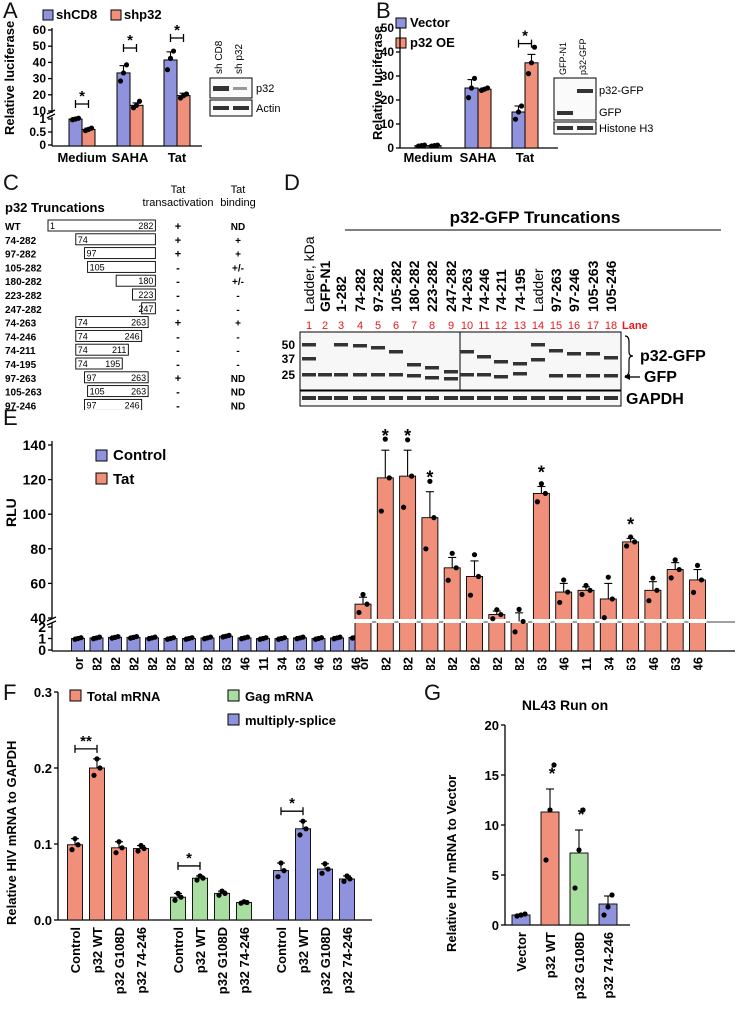 This screenshot has width=744, height=1026. I want to click on x-category-label: Medium, so click(81, 157).